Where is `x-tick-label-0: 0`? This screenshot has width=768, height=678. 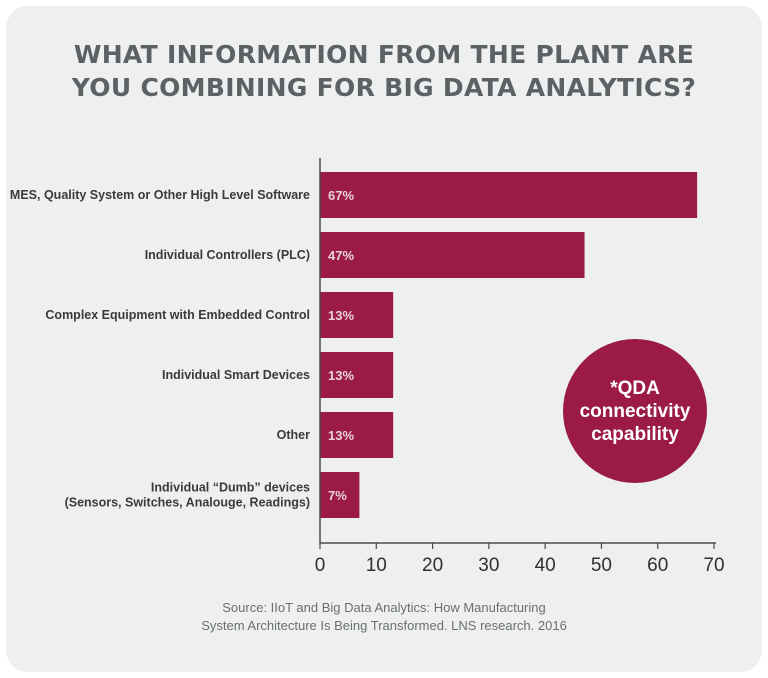 x-tick-label-0: 0 is located at coordinates (320, 565).